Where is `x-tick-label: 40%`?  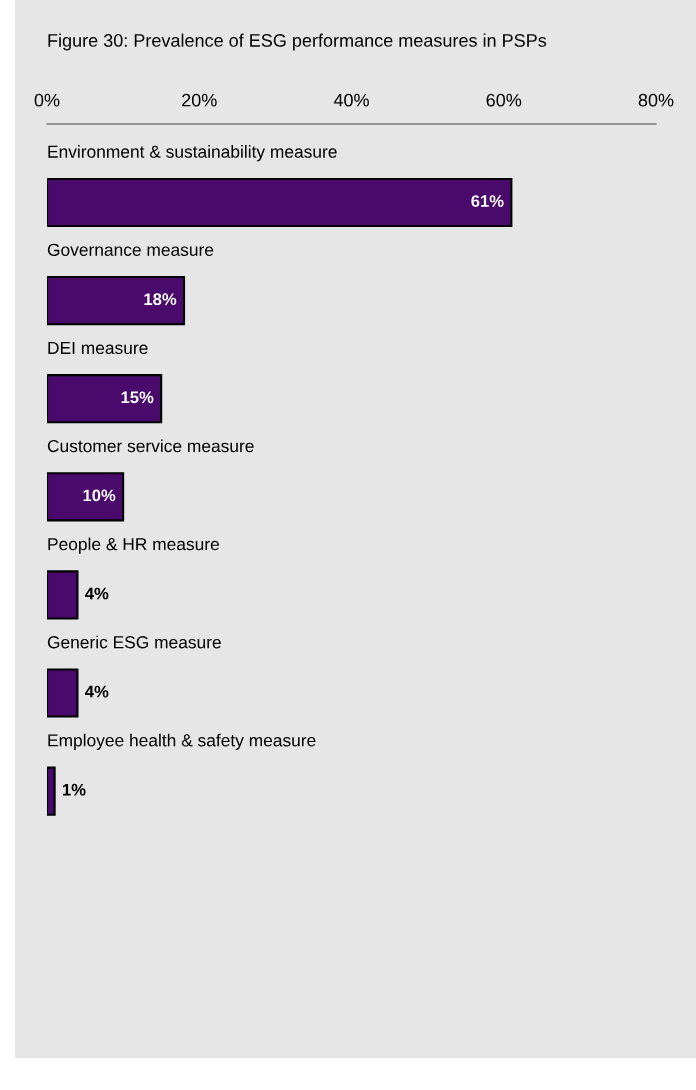 x-tick-label: 40% is located at coordinates (351, 100).